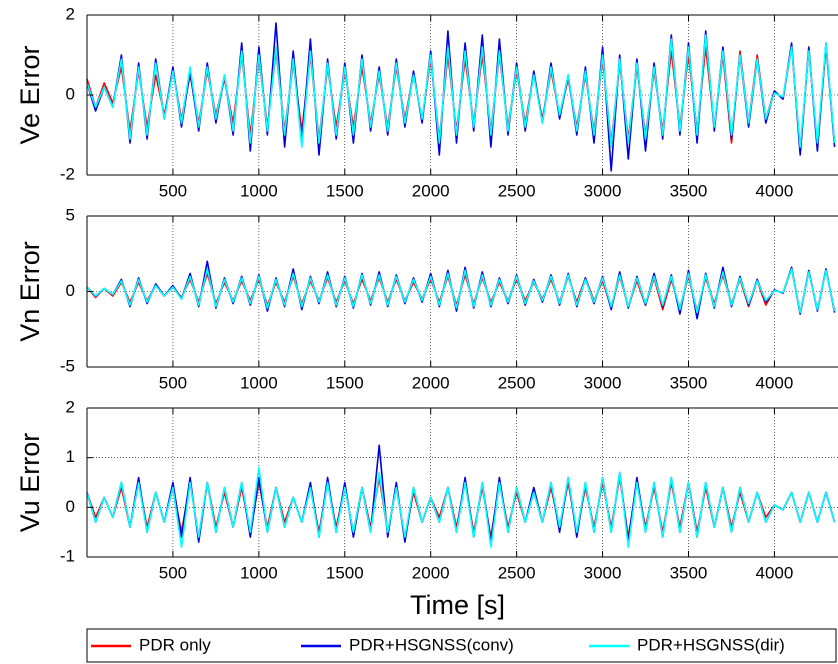 This screenshot has height=664, width=838. What do you see at coordinates (711, 644) in the screenshot?
I see `legend-label: PDR+HSGNSS(dir)` at bounding box center [711, 644].